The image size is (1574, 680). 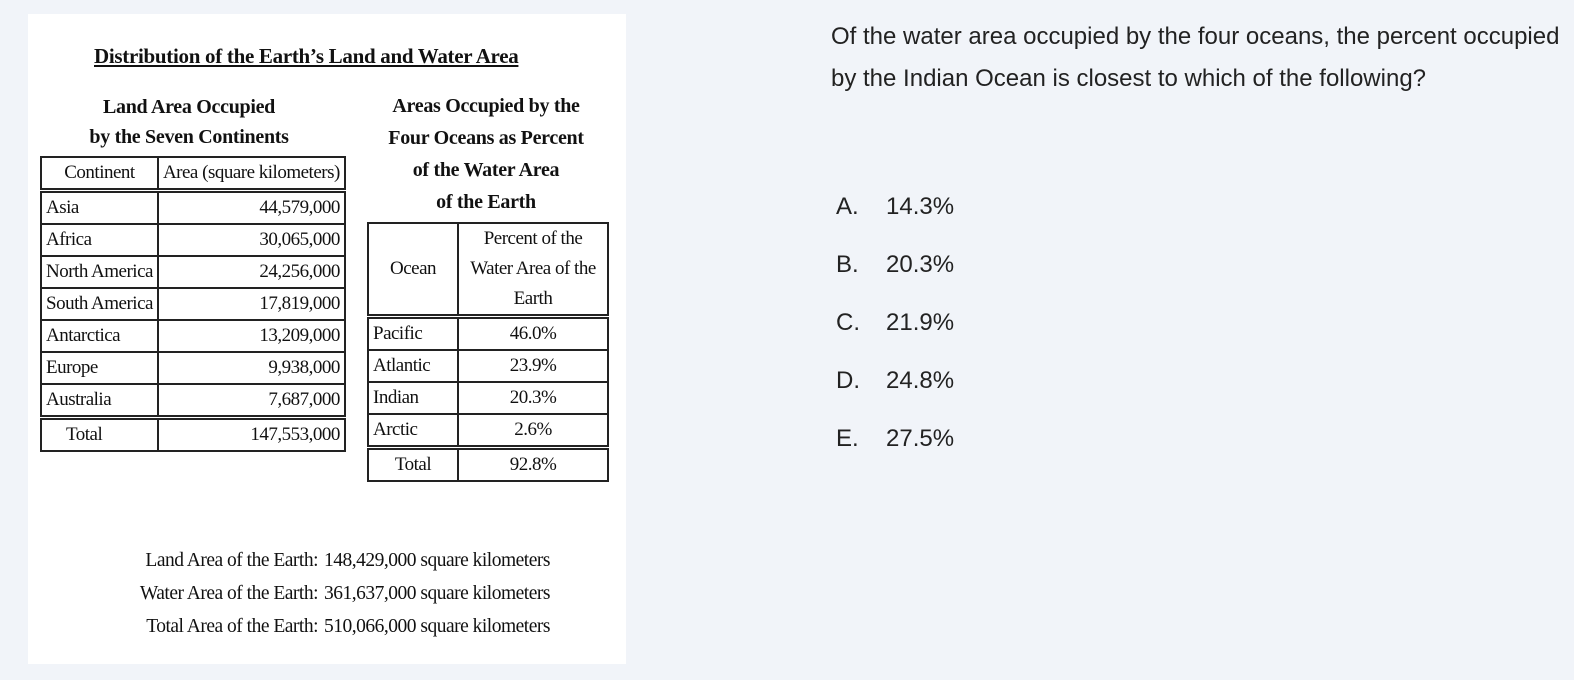 What do you see at coordinates (848, 380) in the screenshot?
I see `choice-letter: D.` at bounding box center [848, 380].